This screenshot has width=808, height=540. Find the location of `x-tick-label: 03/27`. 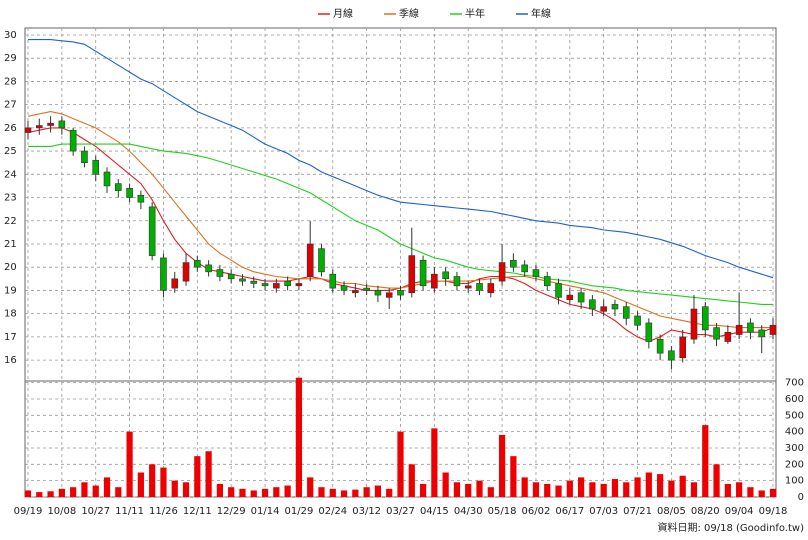

x-tick-label: 03/27 is located at coordinates (400, 511).